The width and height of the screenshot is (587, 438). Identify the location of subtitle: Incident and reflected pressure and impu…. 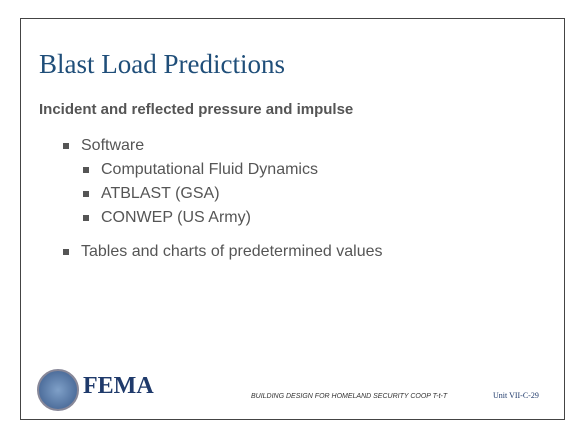
(196, 109).